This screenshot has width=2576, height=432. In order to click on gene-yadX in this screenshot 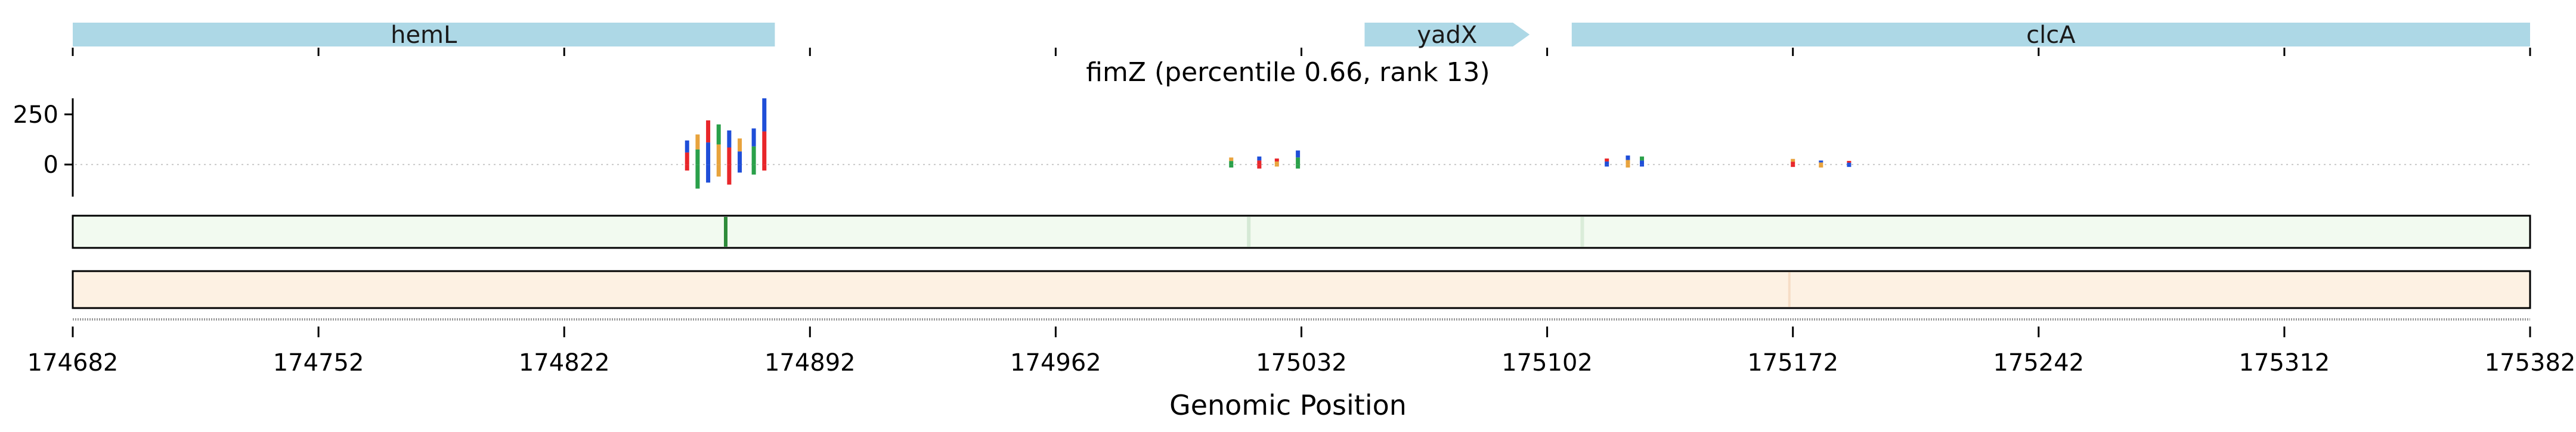, I will do `click(1447, 34)`.